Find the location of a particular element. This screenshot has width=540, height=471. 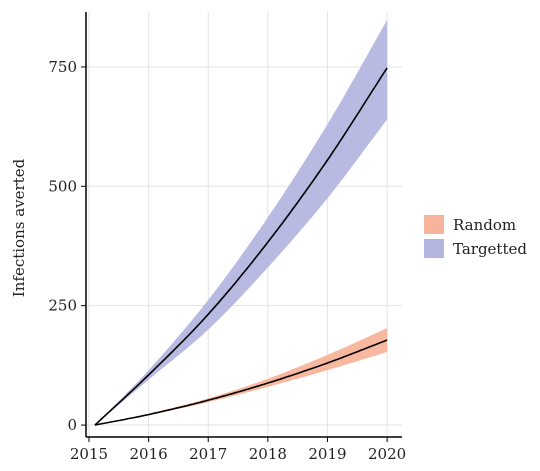

y-tick-label: 250 is located at coordinates (62, 306).